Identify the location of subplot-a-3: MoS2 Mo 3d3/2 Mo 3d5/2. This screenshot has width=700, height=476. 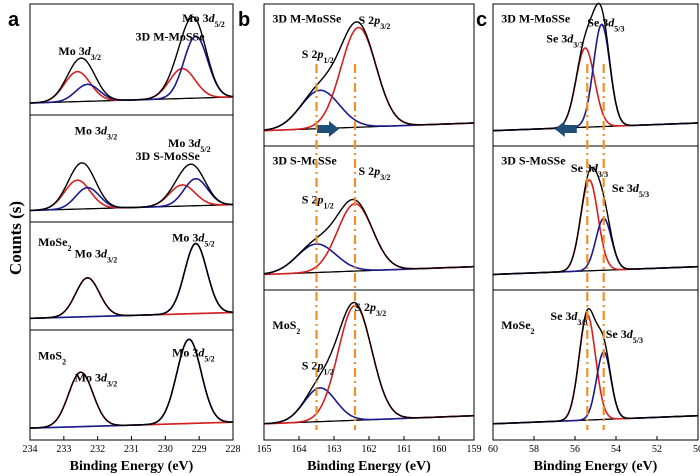
(132, 383).